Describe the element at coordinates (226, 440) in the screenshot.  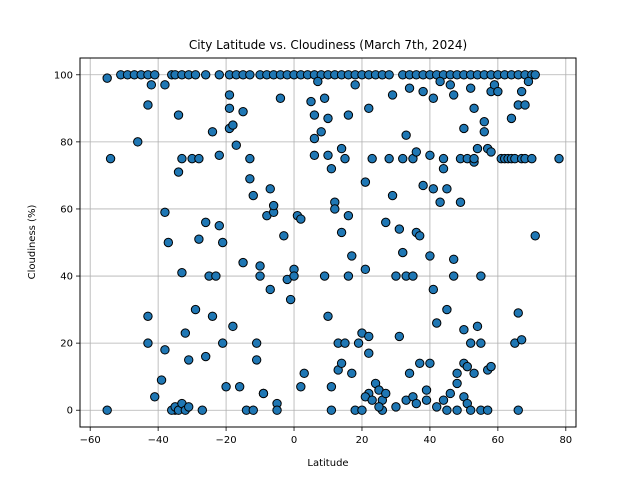
I see `x-tick-label: −20` at that location.